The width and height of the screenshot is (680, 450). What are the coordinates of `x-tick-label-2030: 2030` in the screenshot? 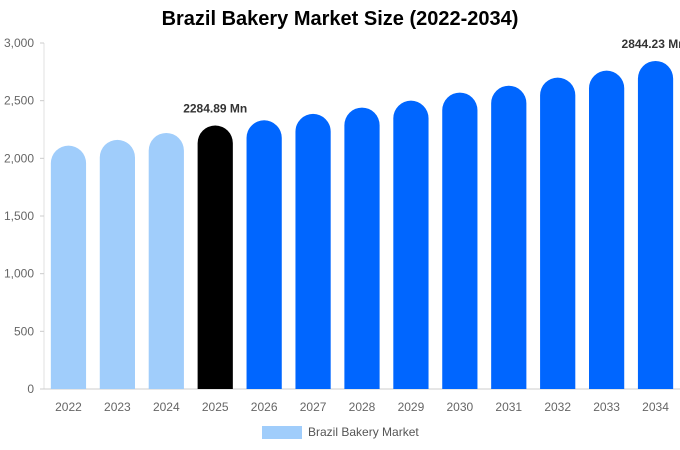 It's located at (459, 407).